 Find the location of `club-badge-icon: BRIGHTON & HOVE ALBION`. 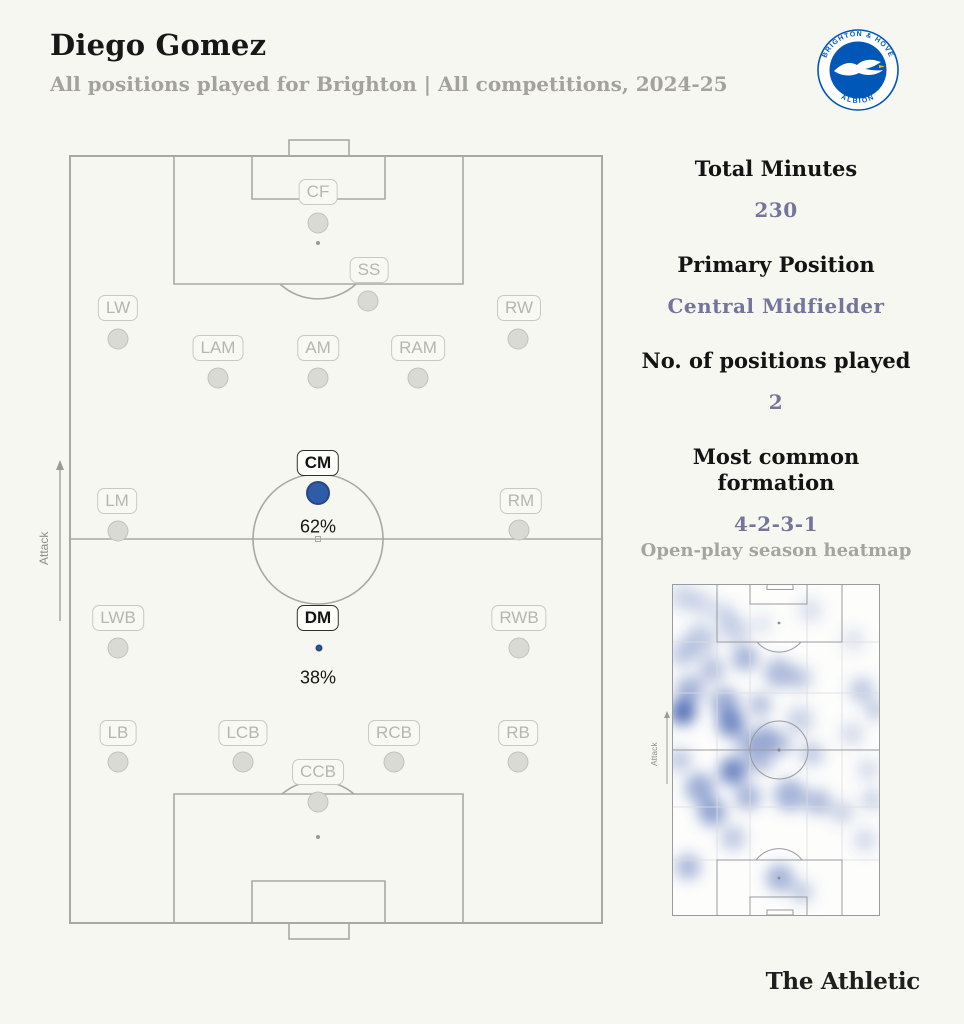

club-badge-icon: BRIGHTON & HOVE ALBION is located at coordinates (858, 70).